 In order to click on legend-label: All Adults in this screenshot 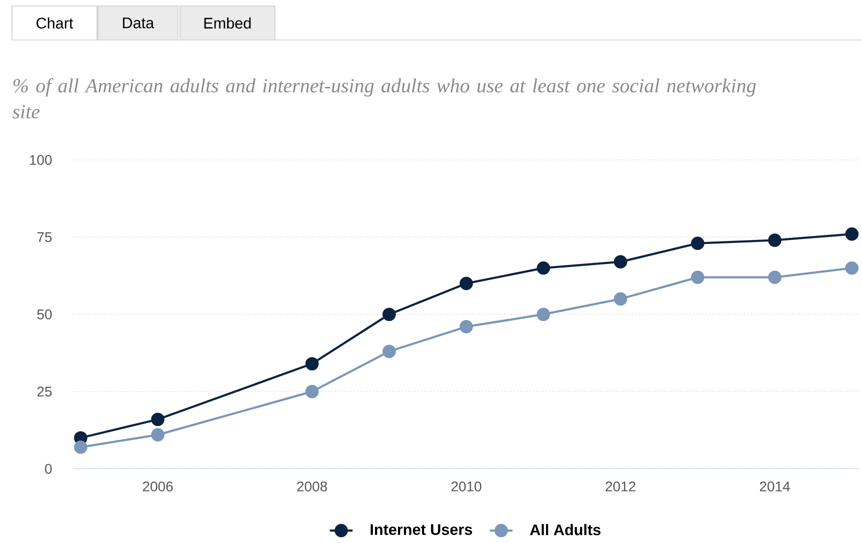, I will do `click(565, 530)`.